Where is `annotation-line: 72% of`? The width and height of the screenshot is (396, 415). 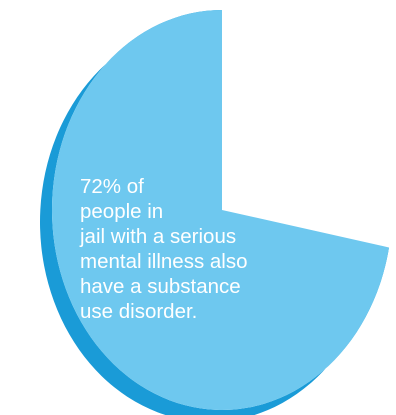
annotation-line: 72% of is located at coordinates (112, 186).